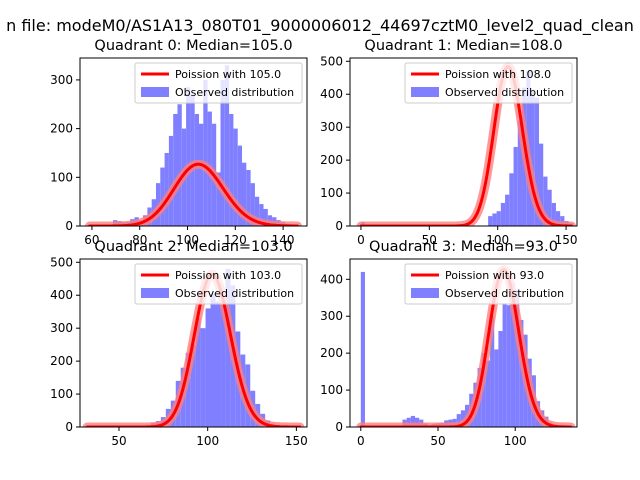  I want to click on panel-title: Quadrant 1: Median=108.0, so click(463, 46).